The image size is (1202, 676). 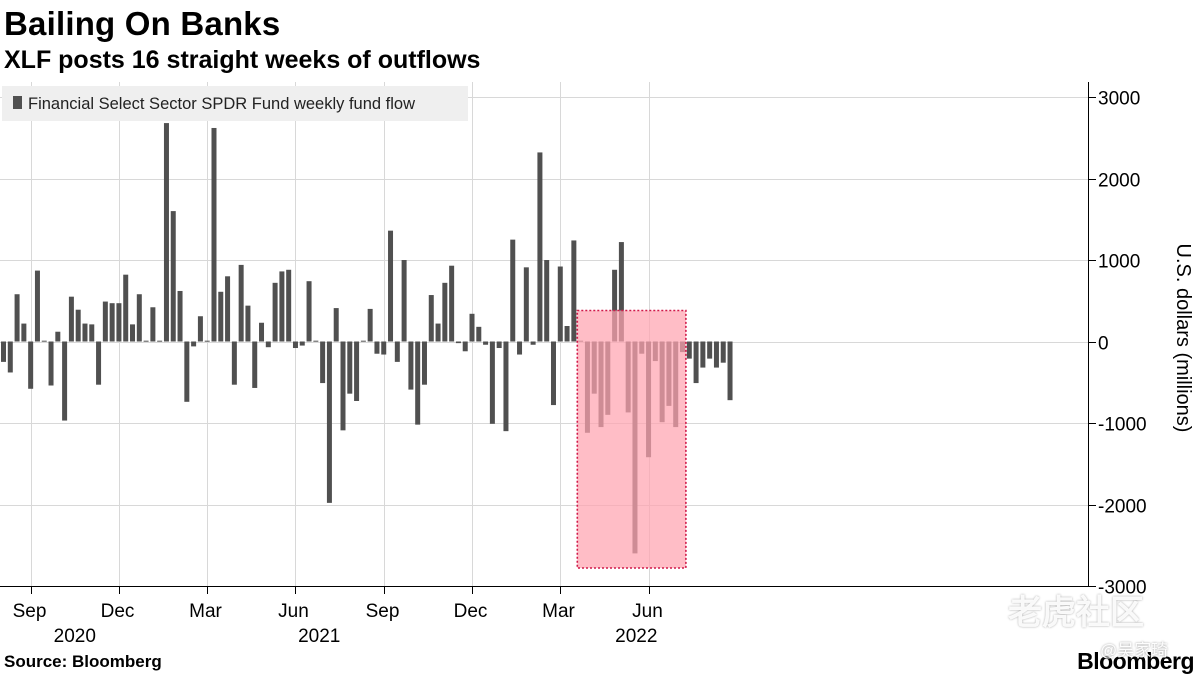 I want to click on x-tick-label: Dec, so click(x=118, y=611).